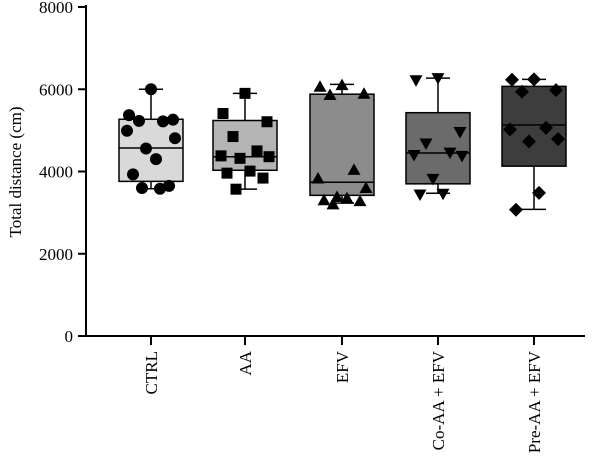  Describe the element at coordinates (342, 366) in the screenshot. I see `x-category-label: EFV` at that location.